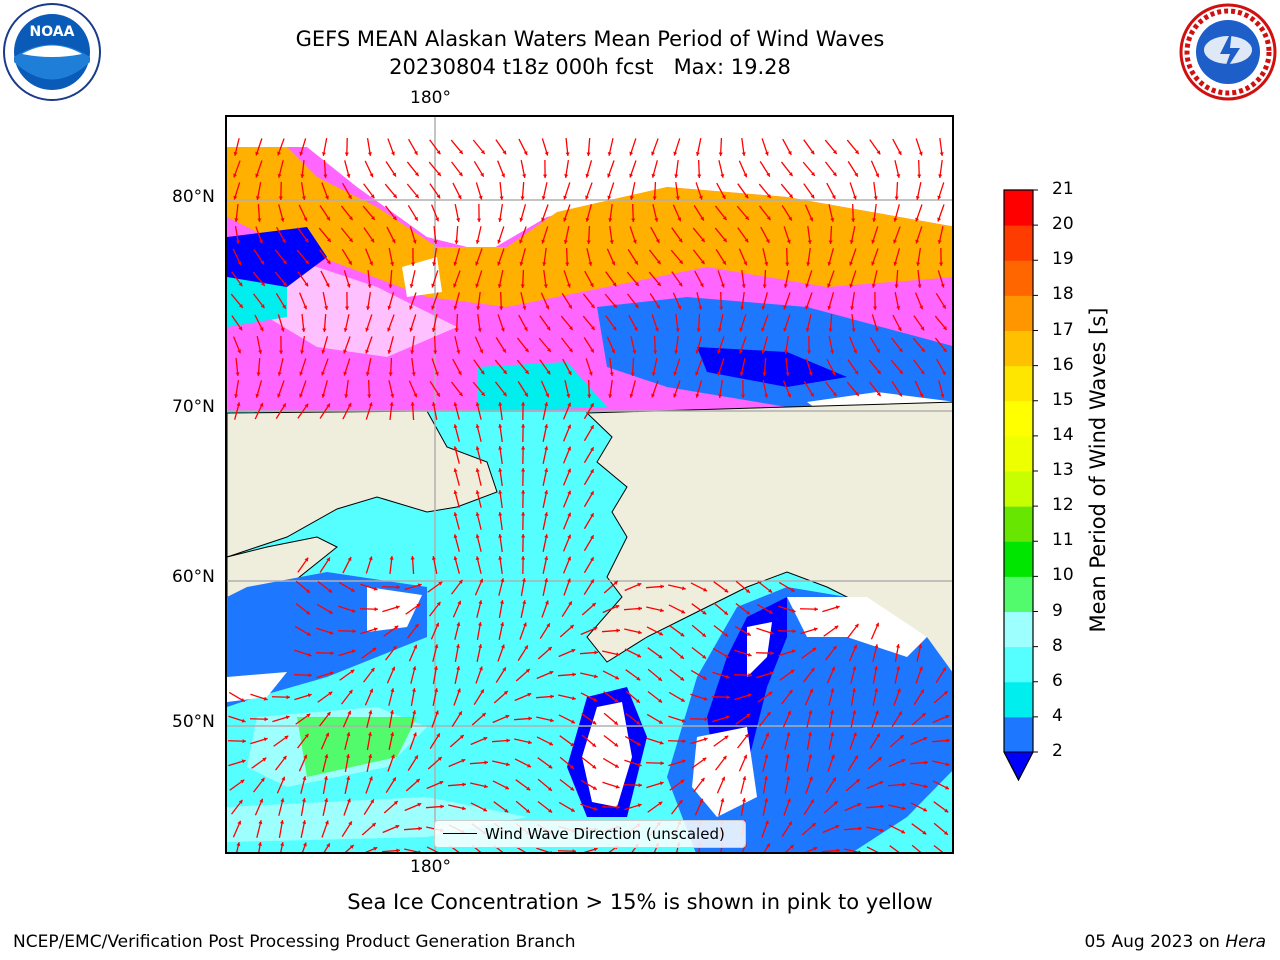 The image size is (1280, 960). I want to click on title-line-2: 20230804 t18z 000h fcst Max: 19.28, so click(590, 67).